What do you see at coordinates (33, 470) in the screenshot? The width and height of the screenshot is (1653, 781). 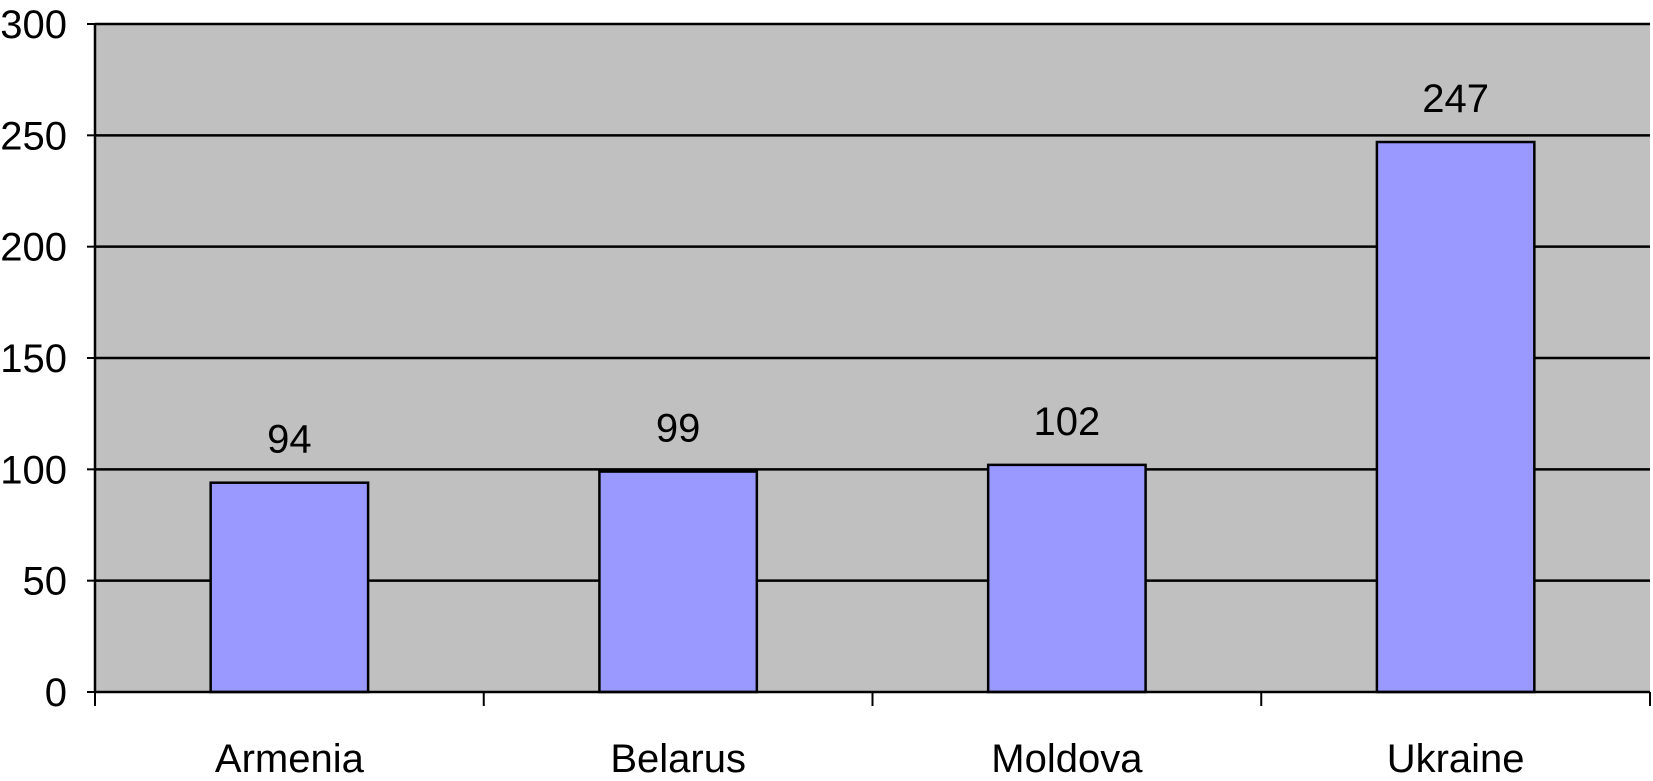 I see `y-tick-label: 100` at bounding box center [33, 470].